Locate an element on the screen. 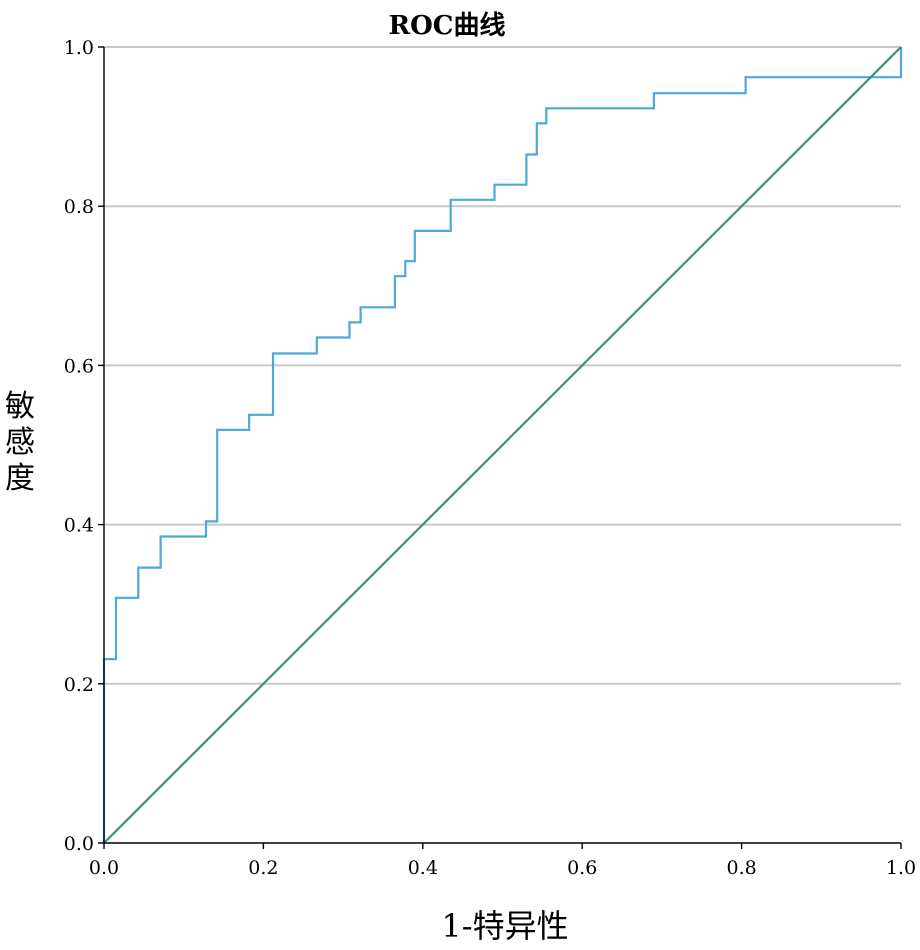 The image size is (920, 950). y-tick-label: 0.4 is located at coordinates (79, 526).